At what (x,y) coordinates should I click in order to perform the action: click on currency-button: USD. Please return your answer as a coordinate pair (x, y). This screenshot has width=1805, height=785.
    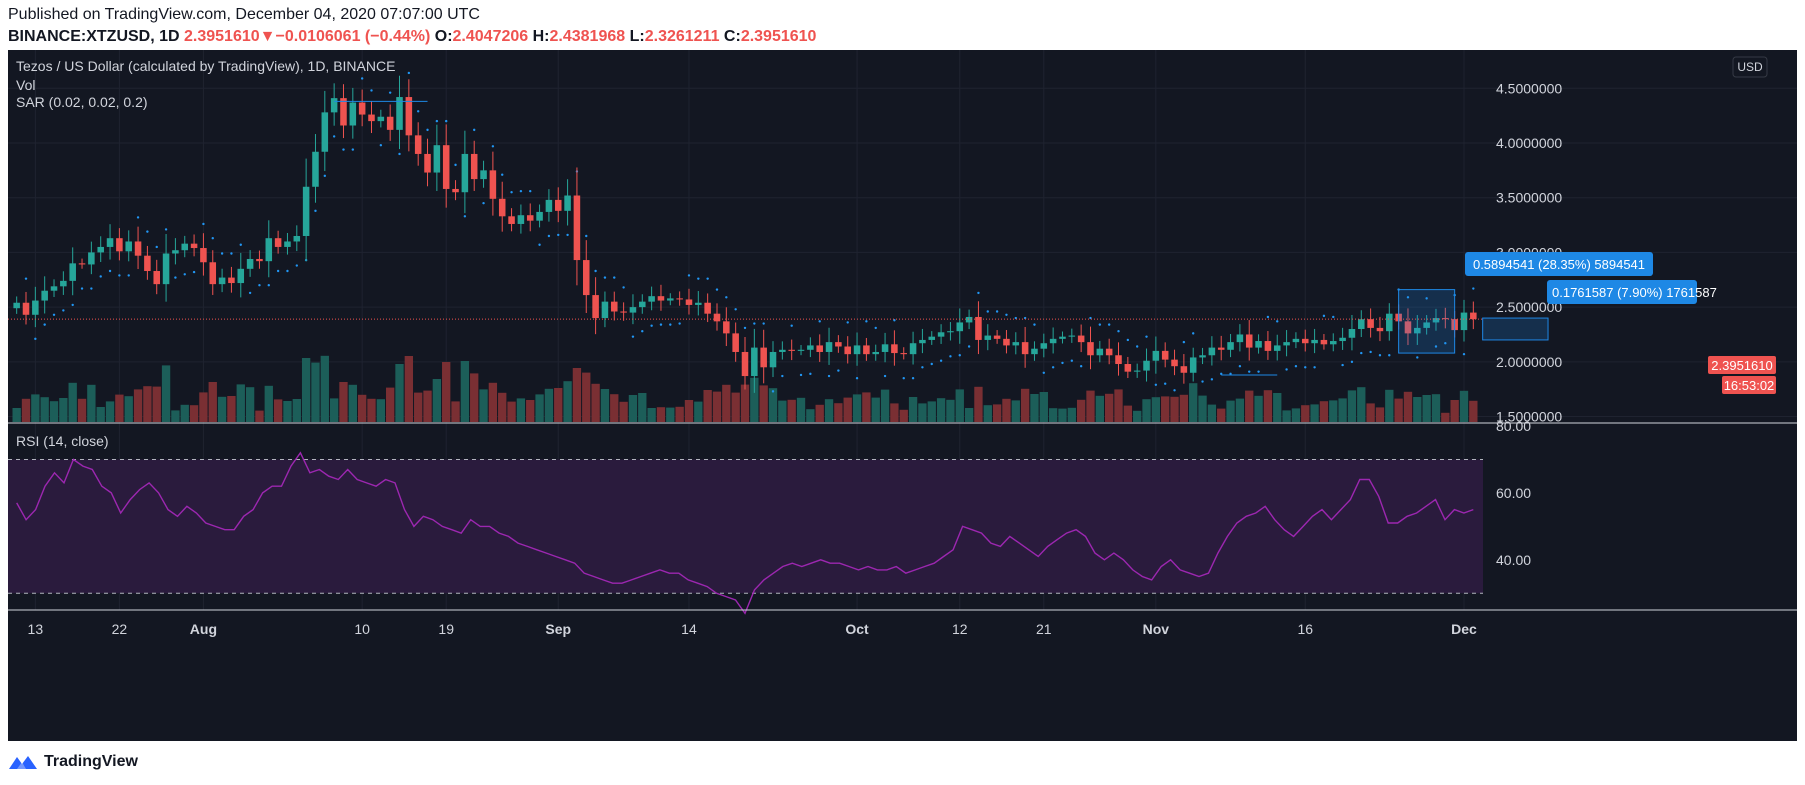
    Looking at the image, I should click on (1750, 67).